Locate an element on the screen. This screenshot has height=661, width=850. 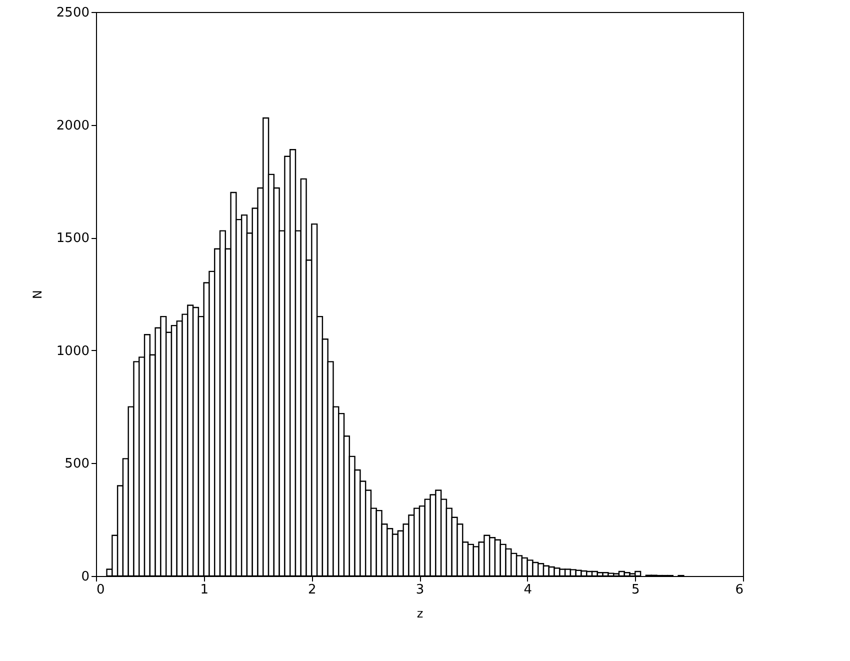
x-tick-label: 3 is located at coordinates (420, 590).